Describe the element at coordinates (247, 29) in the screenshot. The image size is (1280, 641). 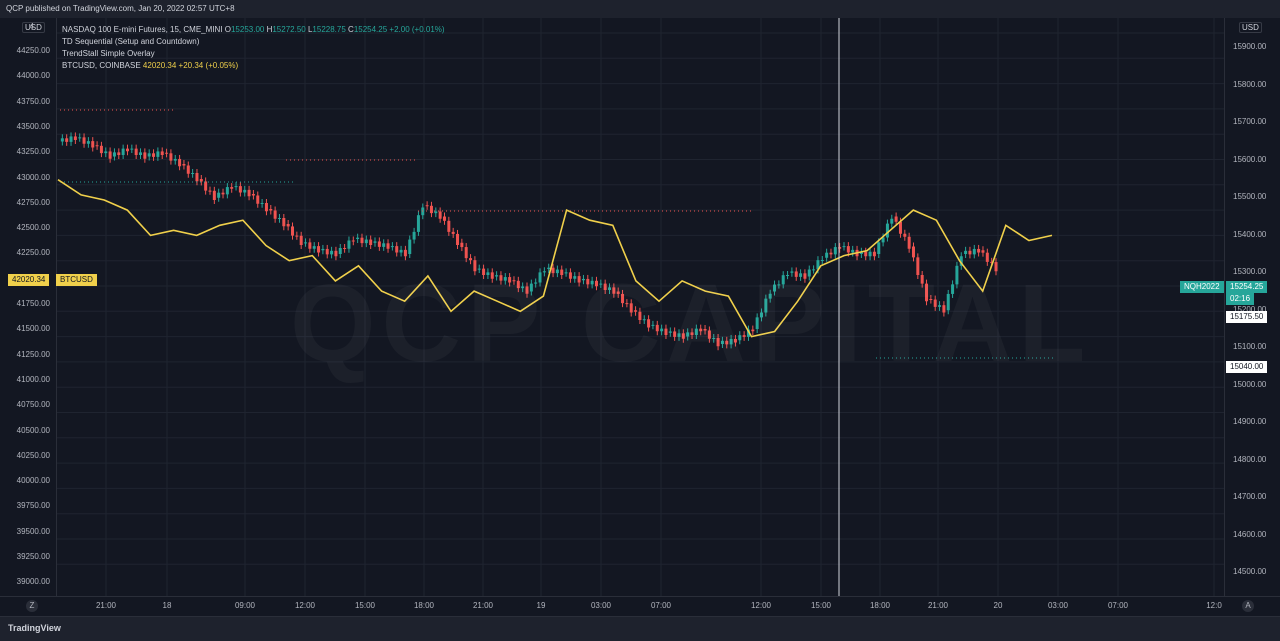
I see `legend-open: 15253.00` at that location.